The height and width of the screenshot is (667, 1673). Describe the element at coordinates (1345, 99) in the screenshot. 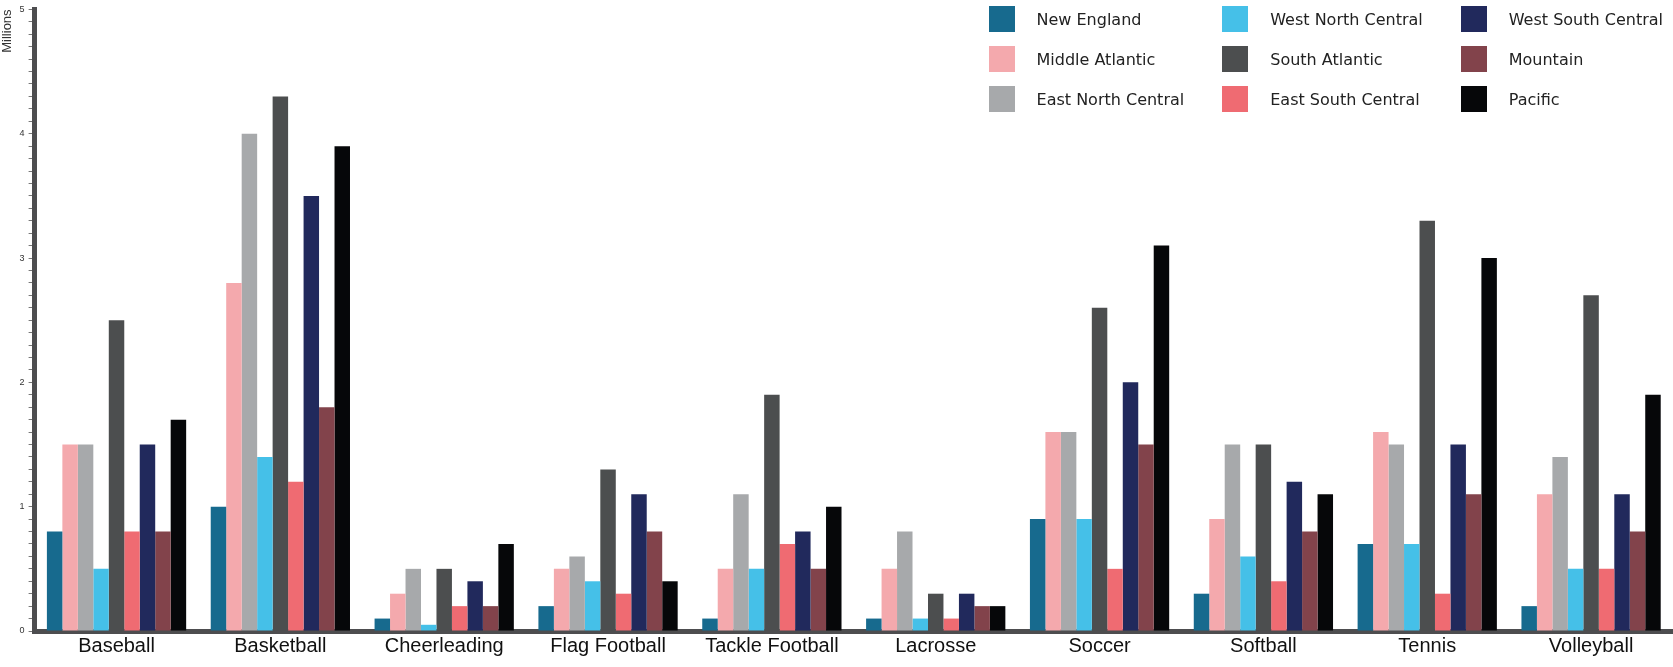

I see `legend-label: East South Central` at that location.